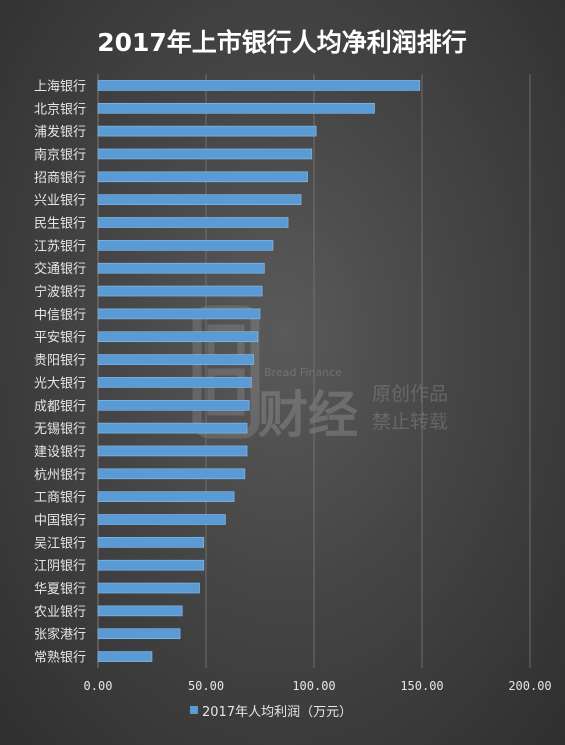 This screenshot has width=565, height=745. I want to click on category-label: 中国银行, so click(60, 521).